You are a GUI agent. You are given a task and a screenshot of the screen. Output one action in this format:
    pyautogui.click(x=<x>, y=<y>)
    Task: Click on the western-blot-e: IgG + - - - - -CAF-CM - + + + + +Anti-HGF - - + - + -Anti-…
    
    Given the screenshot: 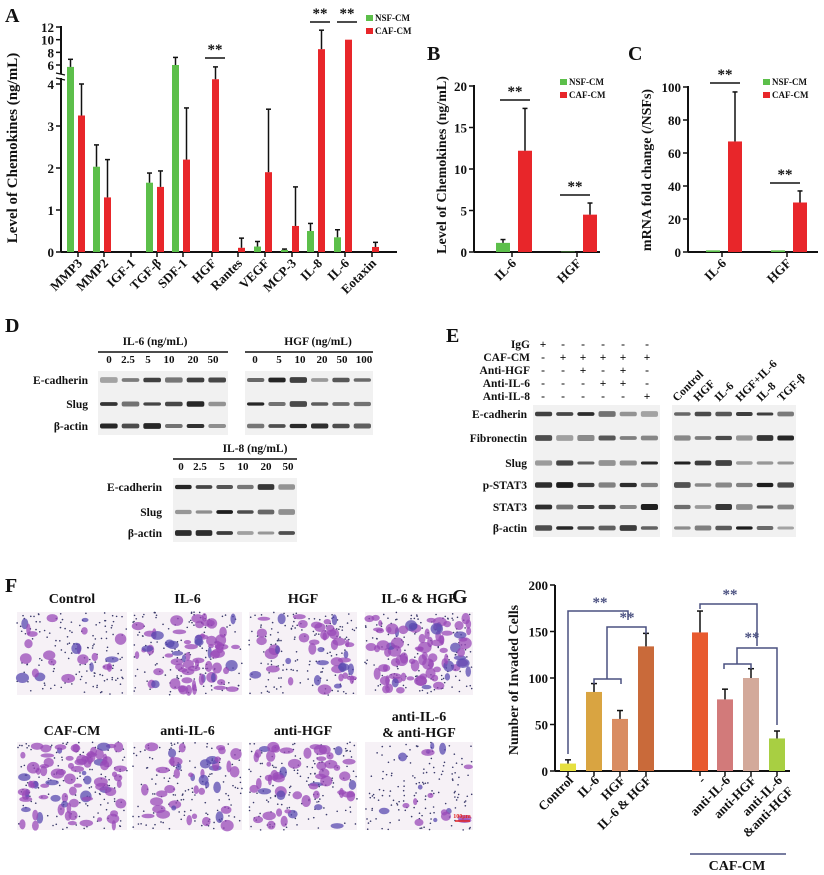 What is the action you would take?
    pyautogui.click(x=639, y=438)
    